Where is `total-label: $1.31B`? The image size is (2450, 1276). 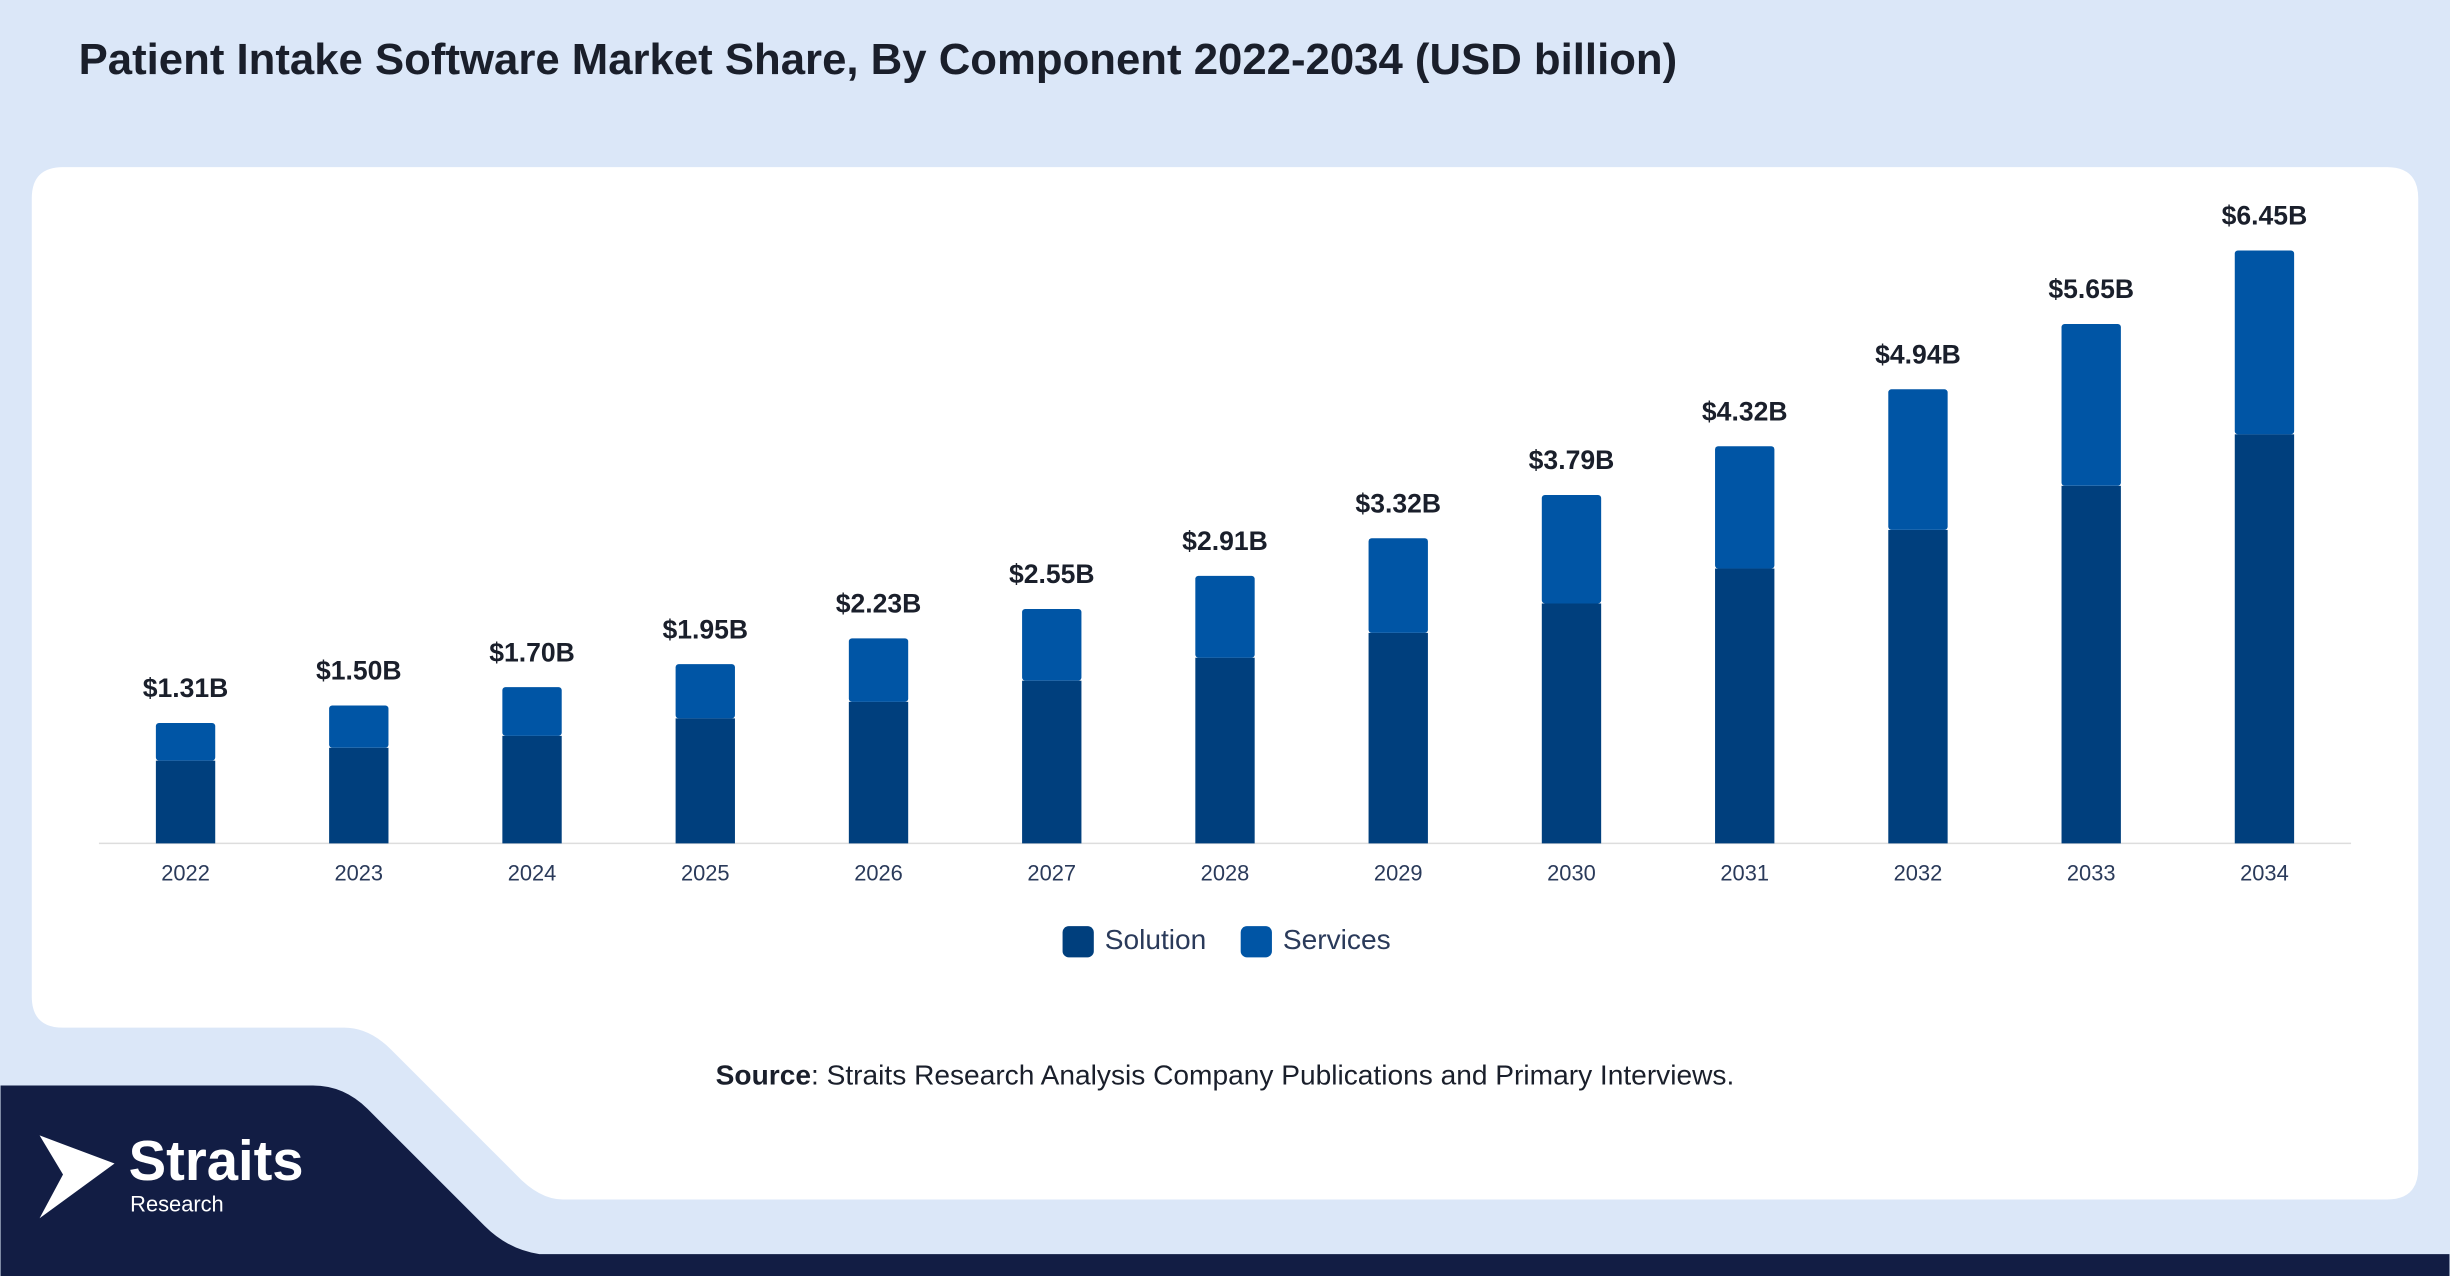
total-label: $1.31B is located at coordinates (186, 688).